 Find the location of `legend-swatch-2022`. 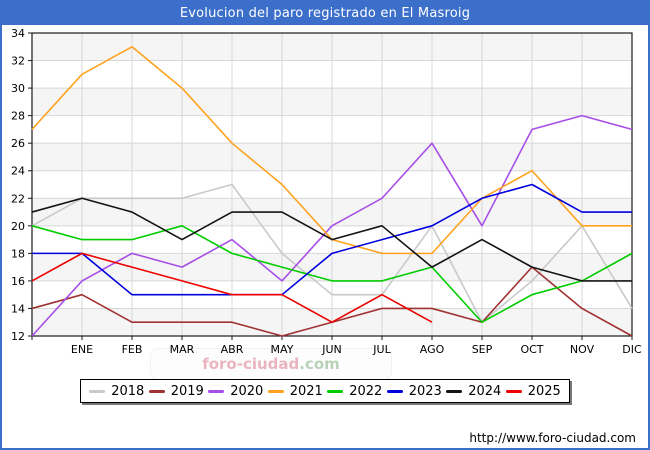

legend-swatch-2022 is located at coordinates (335, 391).